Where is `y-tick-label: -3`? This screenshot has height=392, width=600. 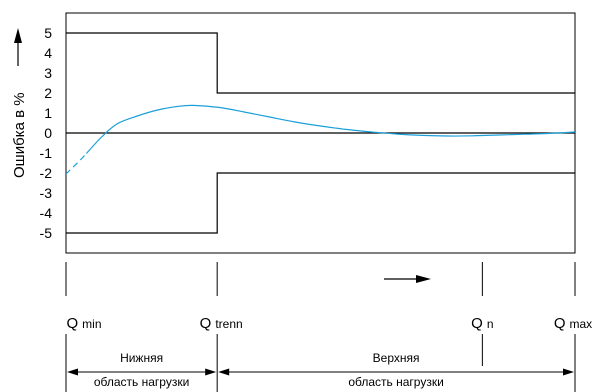
y-tick-label: -3 is located at coordinates (46, 193).